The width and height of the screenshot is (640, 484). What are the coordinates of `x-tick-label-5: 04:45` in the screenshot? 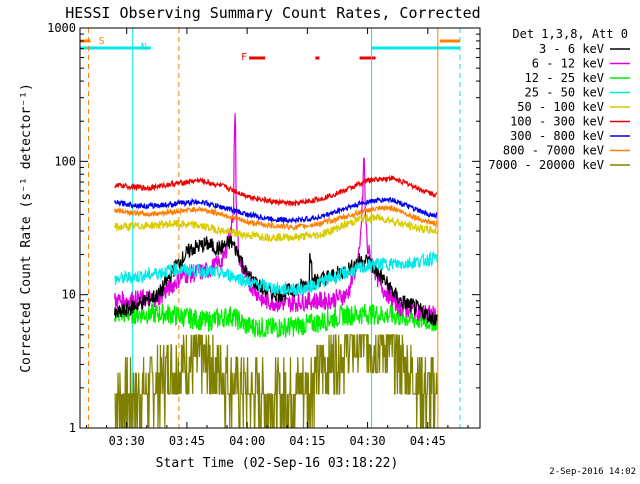 It's located at (428, 441).